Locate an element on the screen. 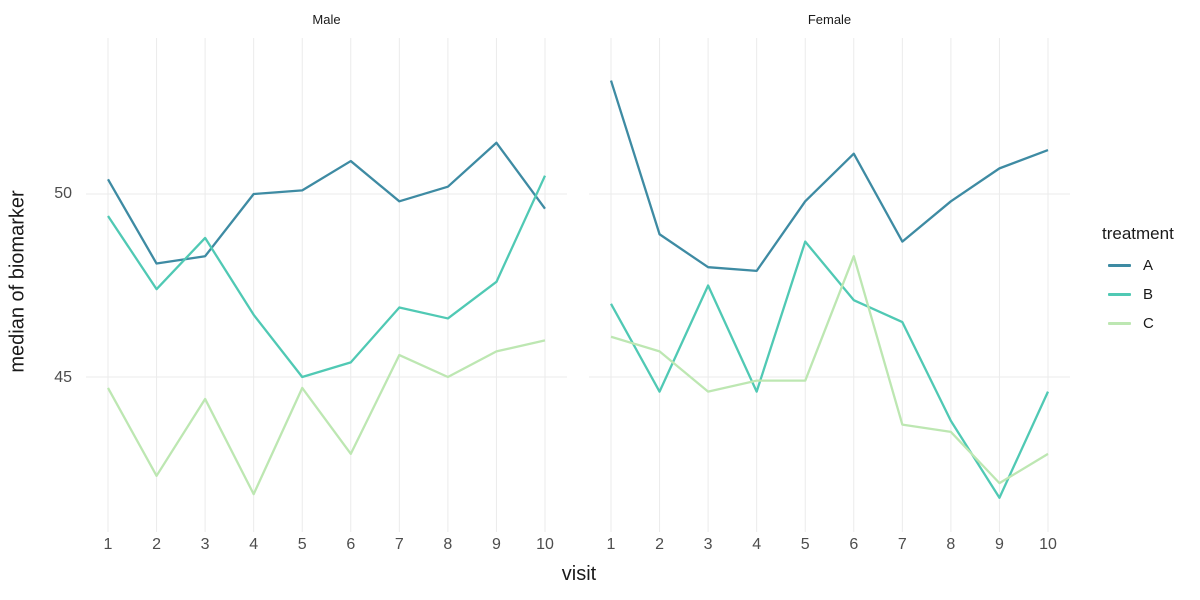  facet-label-male: Male is located at coordinates (326, 19).